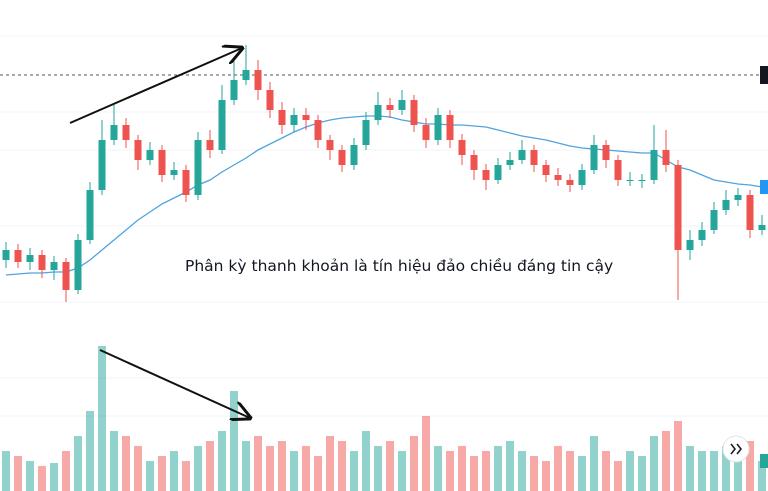 This screenshot has height=491, width=768. Describe the element at coordinates (764, 187) in the screenshot. I see `ma-marker` at that location.